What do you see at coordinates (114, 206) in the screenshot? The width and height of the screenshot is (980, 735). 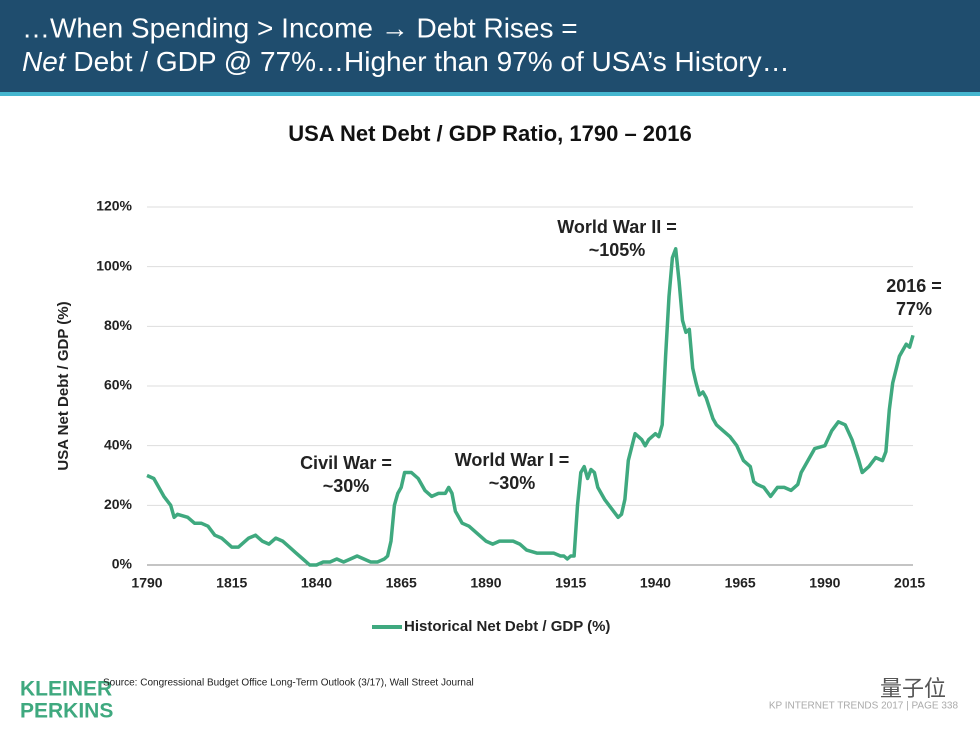 I see `y-tick-label: 120%` at bounding box center [114, 206].